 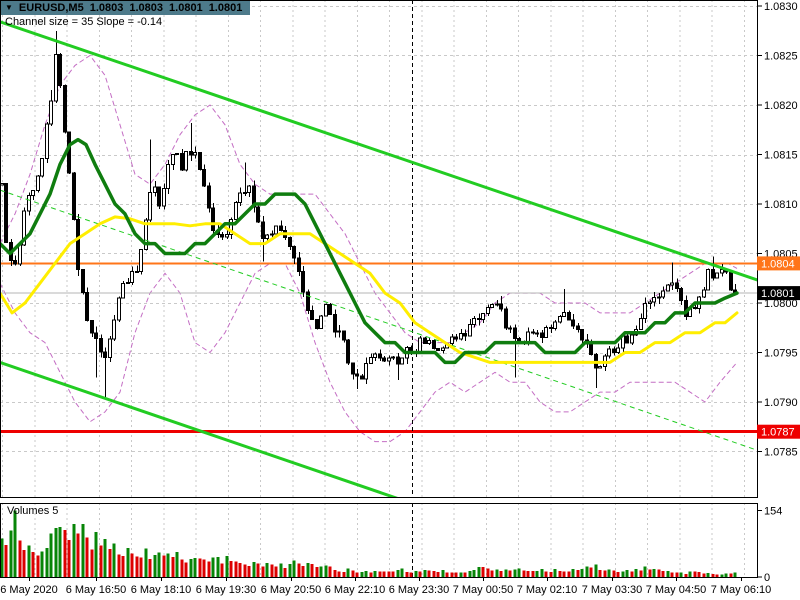 I want to click on symbol-info-bar: ▼ EURUSD,M5 1.0803 1.0803 1.0801 1.0801, so click(x=126, y=8).